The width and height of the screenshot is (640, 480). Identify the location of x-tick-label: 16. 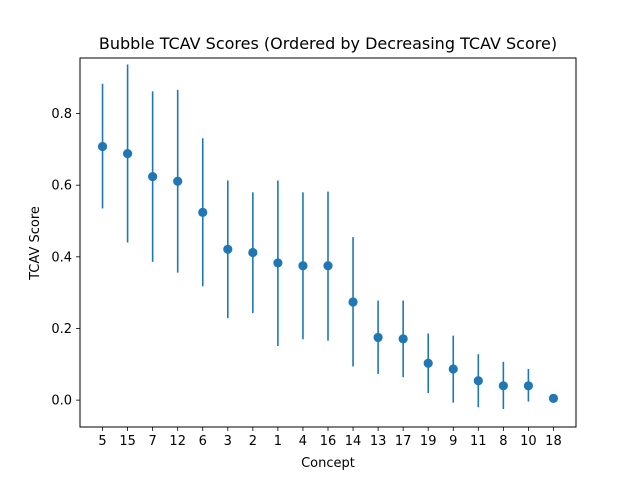
(328, 441).